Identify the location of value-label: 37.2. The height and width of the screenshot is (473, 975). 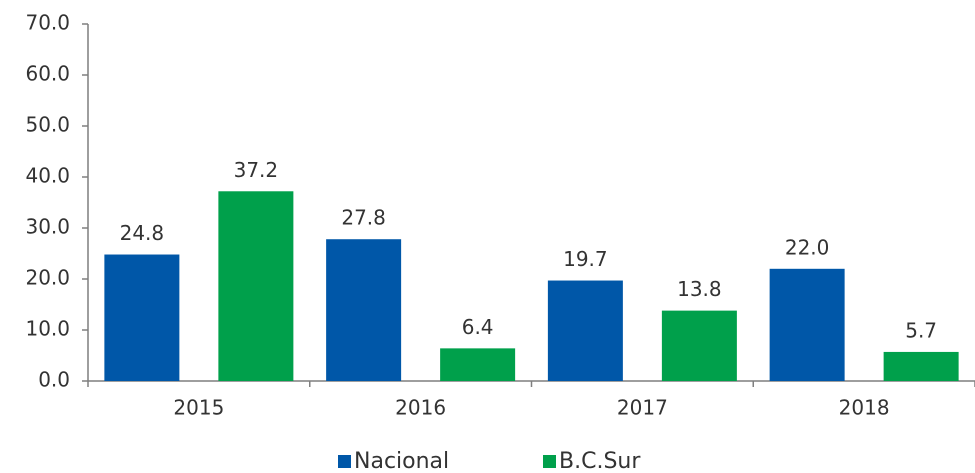
(256, 170).